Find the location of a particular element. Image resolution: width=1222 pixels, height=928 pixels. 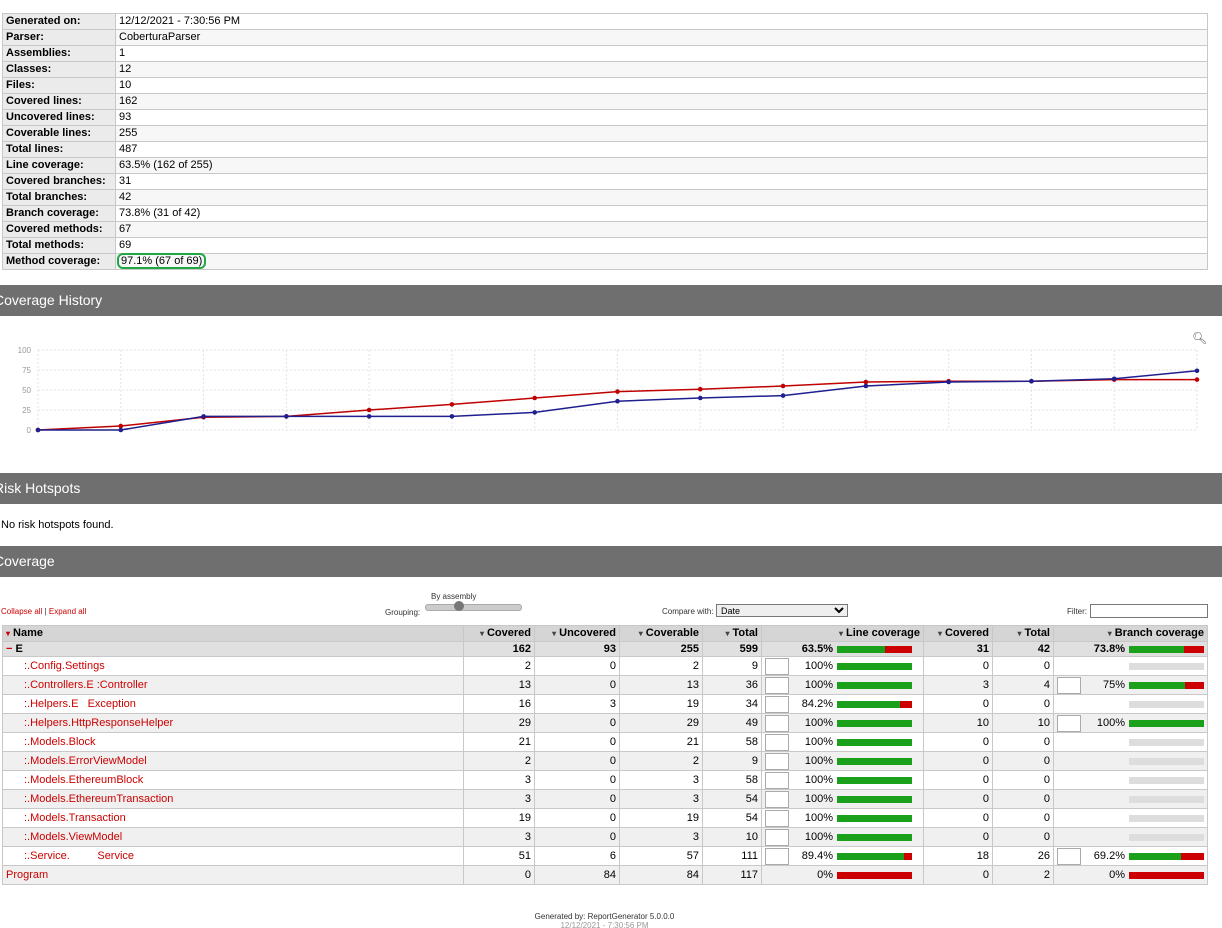

cell-total: 36 is located at coordinates (732, 685).